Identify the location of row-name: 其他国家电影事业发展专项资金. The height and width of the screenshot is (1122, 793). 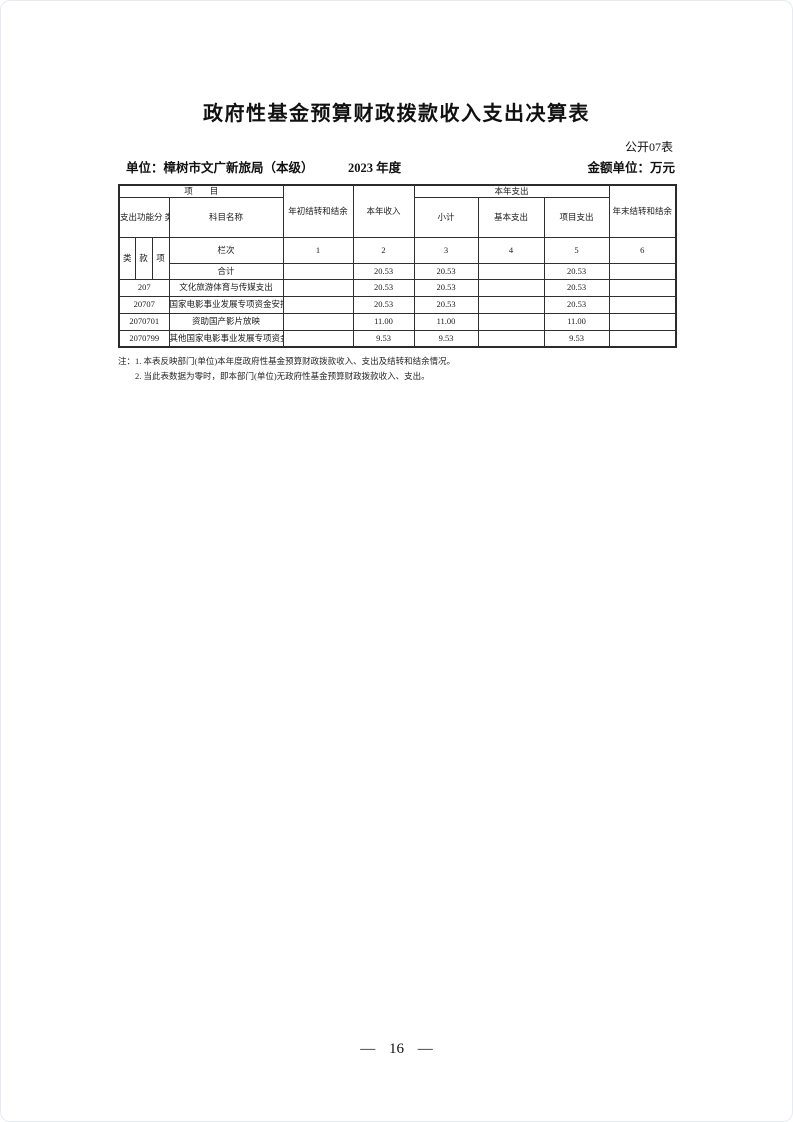
(226, 338).